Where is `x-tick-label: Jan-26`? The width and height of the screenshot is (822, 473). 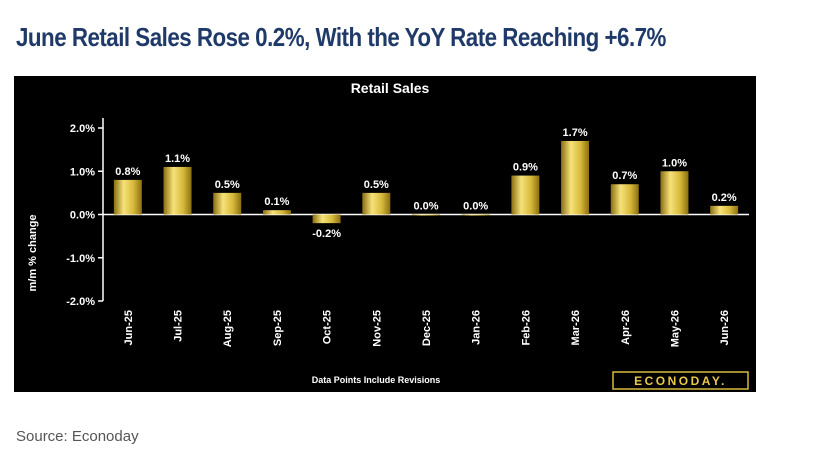 x-tick-label: Jan-26 is located at coordinates (477, 327).